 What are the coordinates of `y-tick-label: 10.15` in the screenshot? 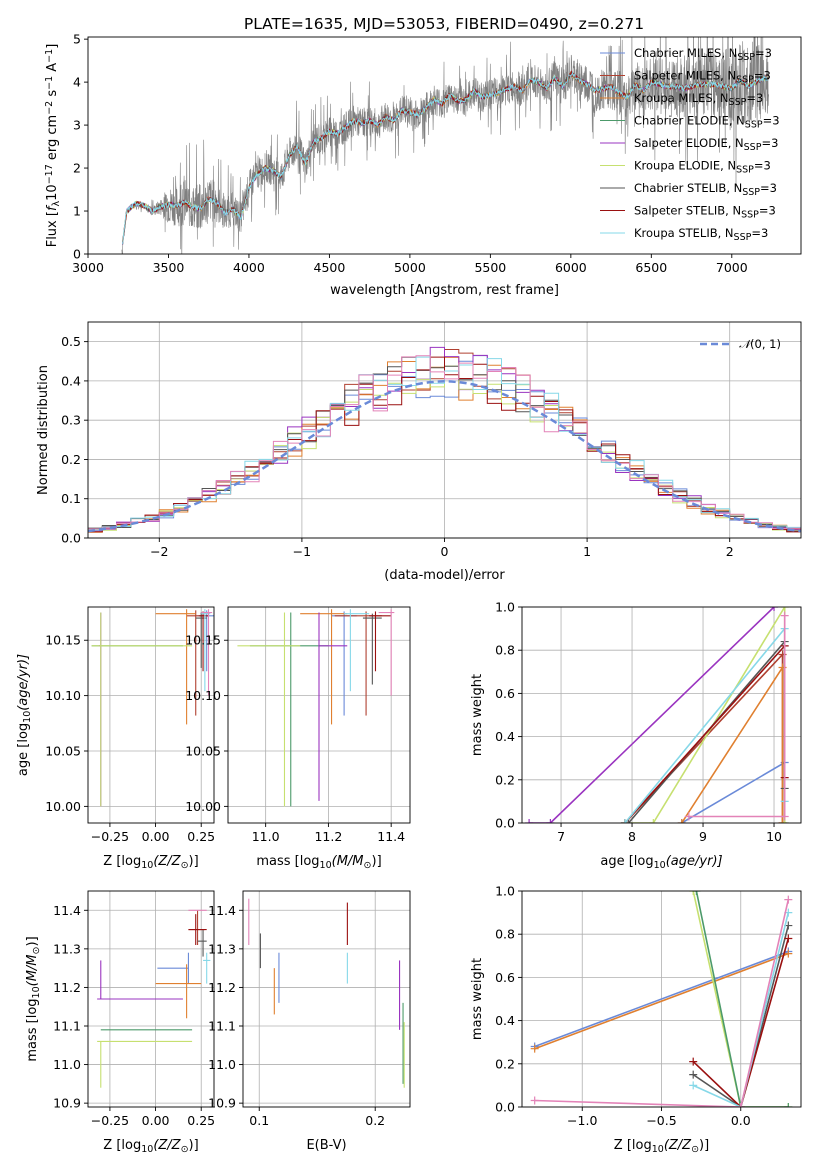 It's located at (63, 640).